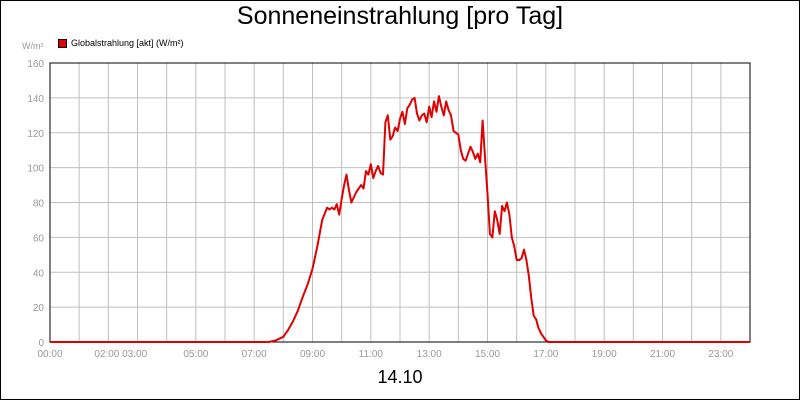  What do you see at coordinates (39, 238) in the screenshot?
I see `y-tick-label: 60` at bounding box center [39, 238].